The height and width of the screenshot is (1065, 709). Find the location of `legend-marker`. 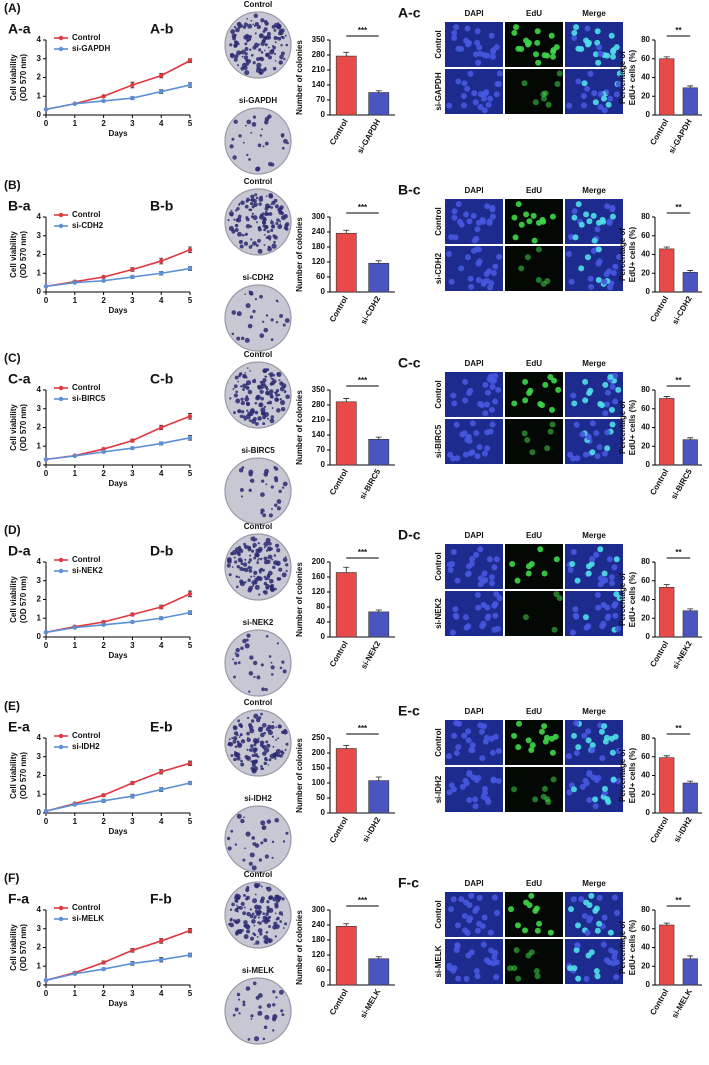

legend-marker is located at coordinates (61, 226).